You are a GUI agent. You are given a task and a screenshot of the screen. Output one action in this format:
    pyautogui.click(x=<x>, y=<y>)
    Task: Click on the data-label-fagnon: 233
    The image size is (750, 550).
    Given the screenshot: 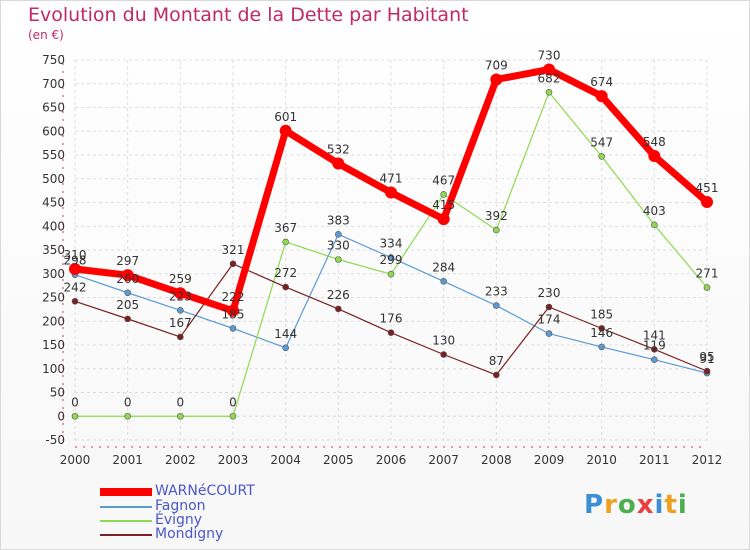 What is the action you would take?
    pyautogui.click(x=496, y=292)
    